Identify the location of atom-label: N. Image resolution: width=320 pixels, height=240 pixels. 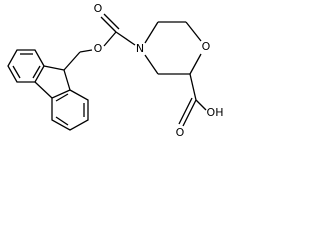
(140, 48).